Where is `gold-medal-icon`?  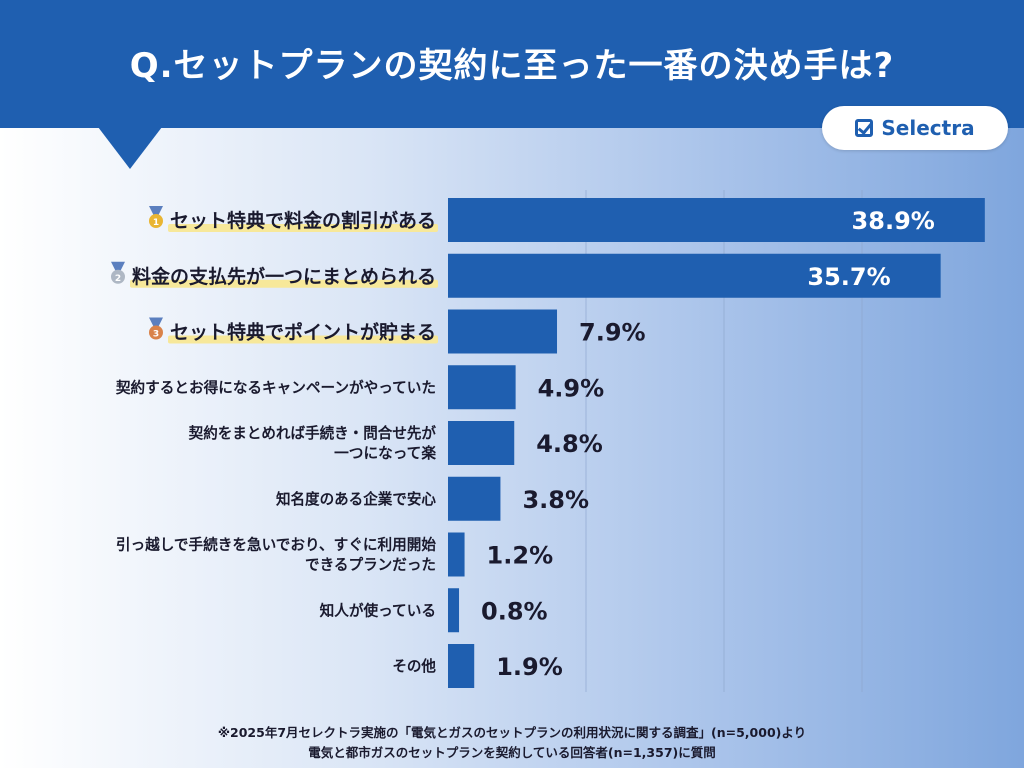 gold-medal-icon is located at coordinates (156, 221).